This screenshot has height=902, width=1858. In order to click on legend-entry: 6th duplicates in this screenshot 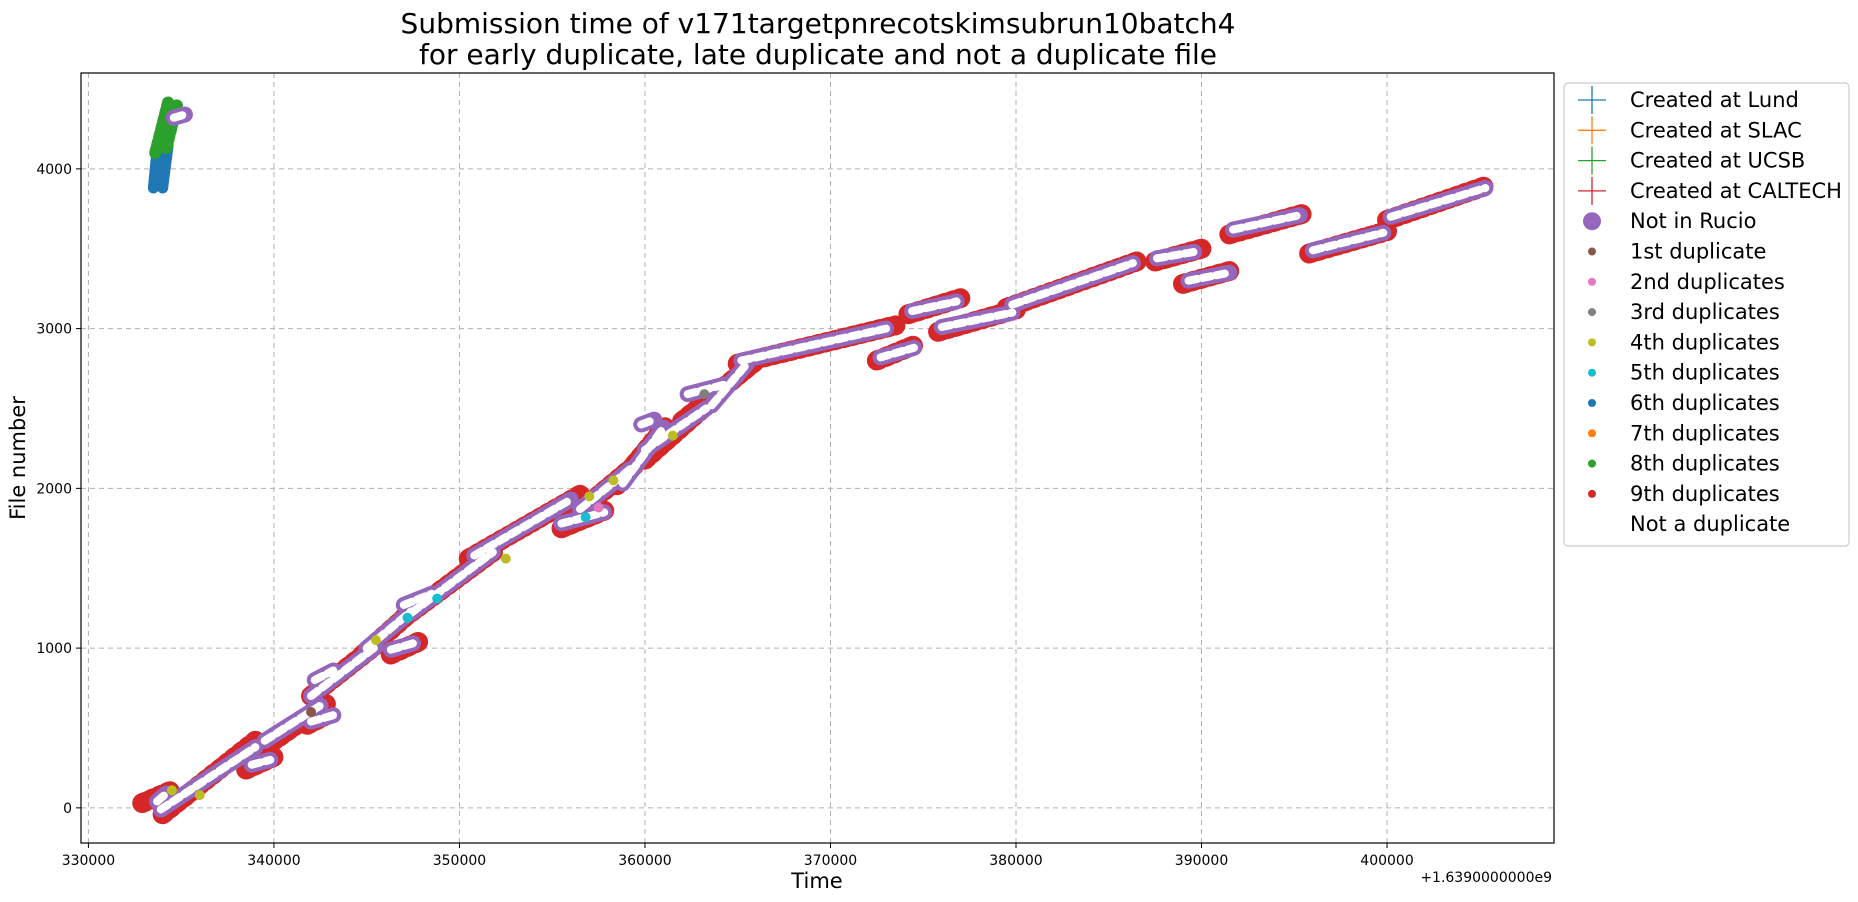, I will do `click(1684, 403)`.